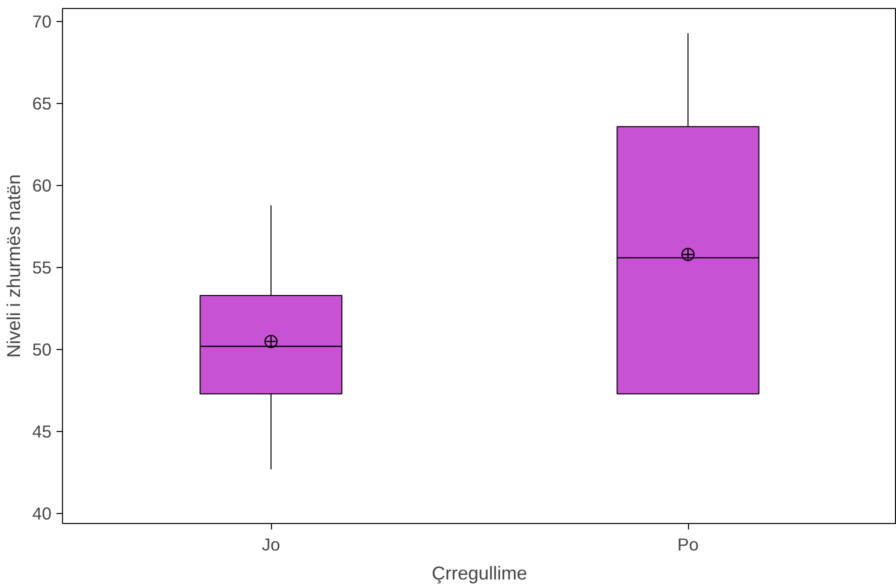  I want to click on y-tick-label: 60, so click(42, 186).